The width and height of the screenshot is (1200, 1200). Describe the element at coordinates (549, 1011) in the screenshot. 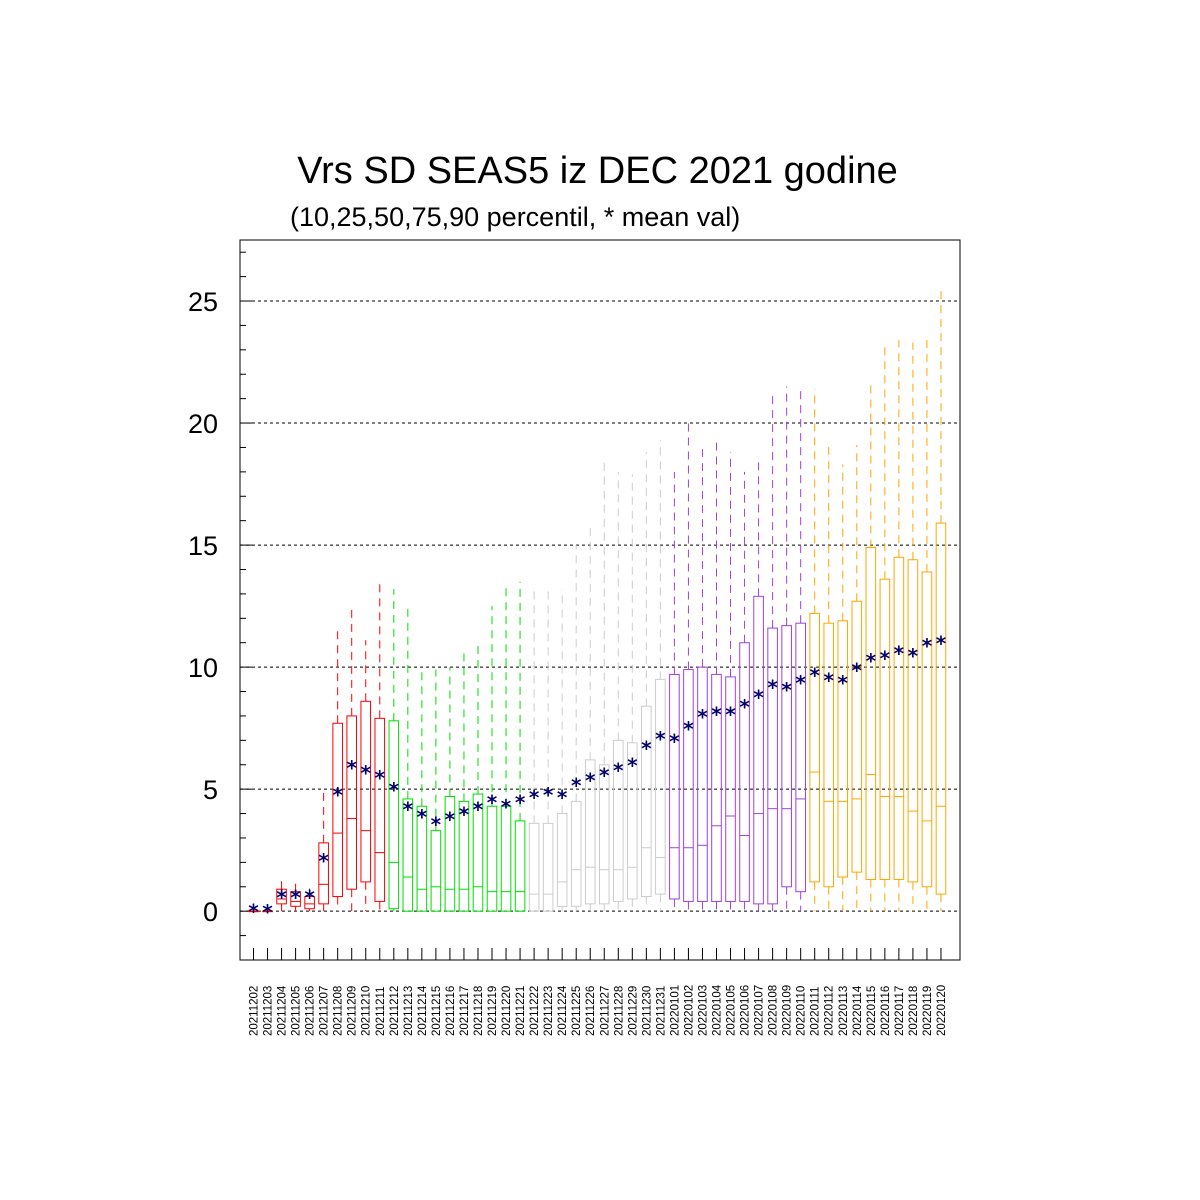

I see `x-tick-label: 20211223` at that location.